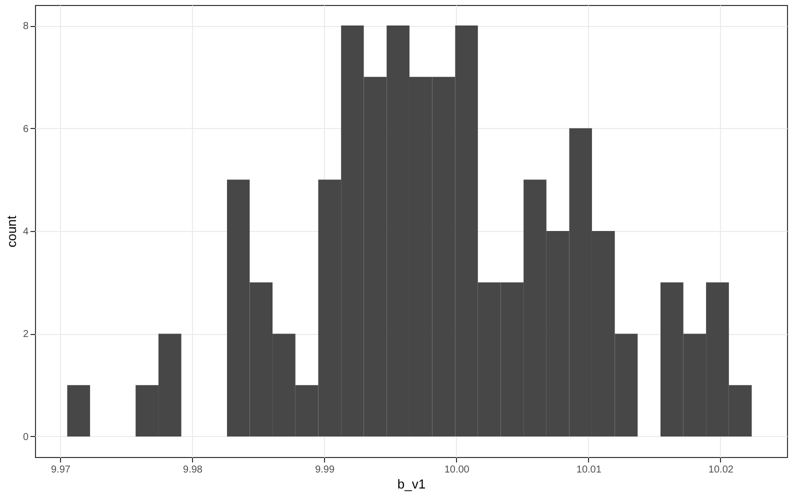 The image size is (792, 496). I want to click on x-axis-title: b_v1, so click(411, 484).